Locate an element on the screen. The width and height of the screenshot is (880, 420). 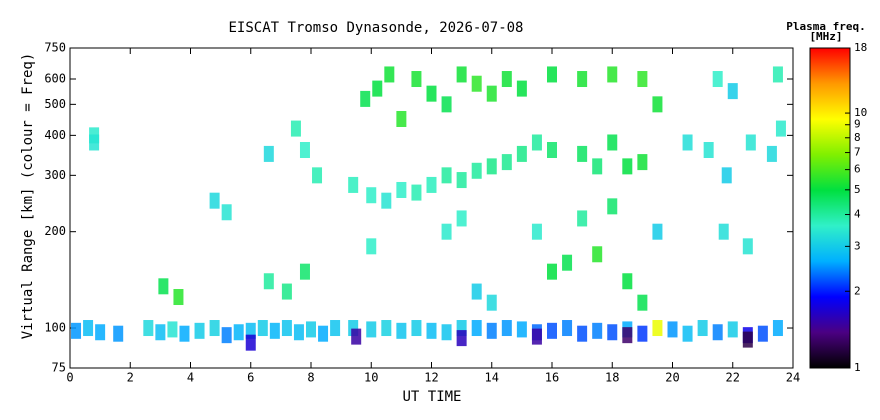
y-tick-label: 300 is located at coordinates (55, 175).